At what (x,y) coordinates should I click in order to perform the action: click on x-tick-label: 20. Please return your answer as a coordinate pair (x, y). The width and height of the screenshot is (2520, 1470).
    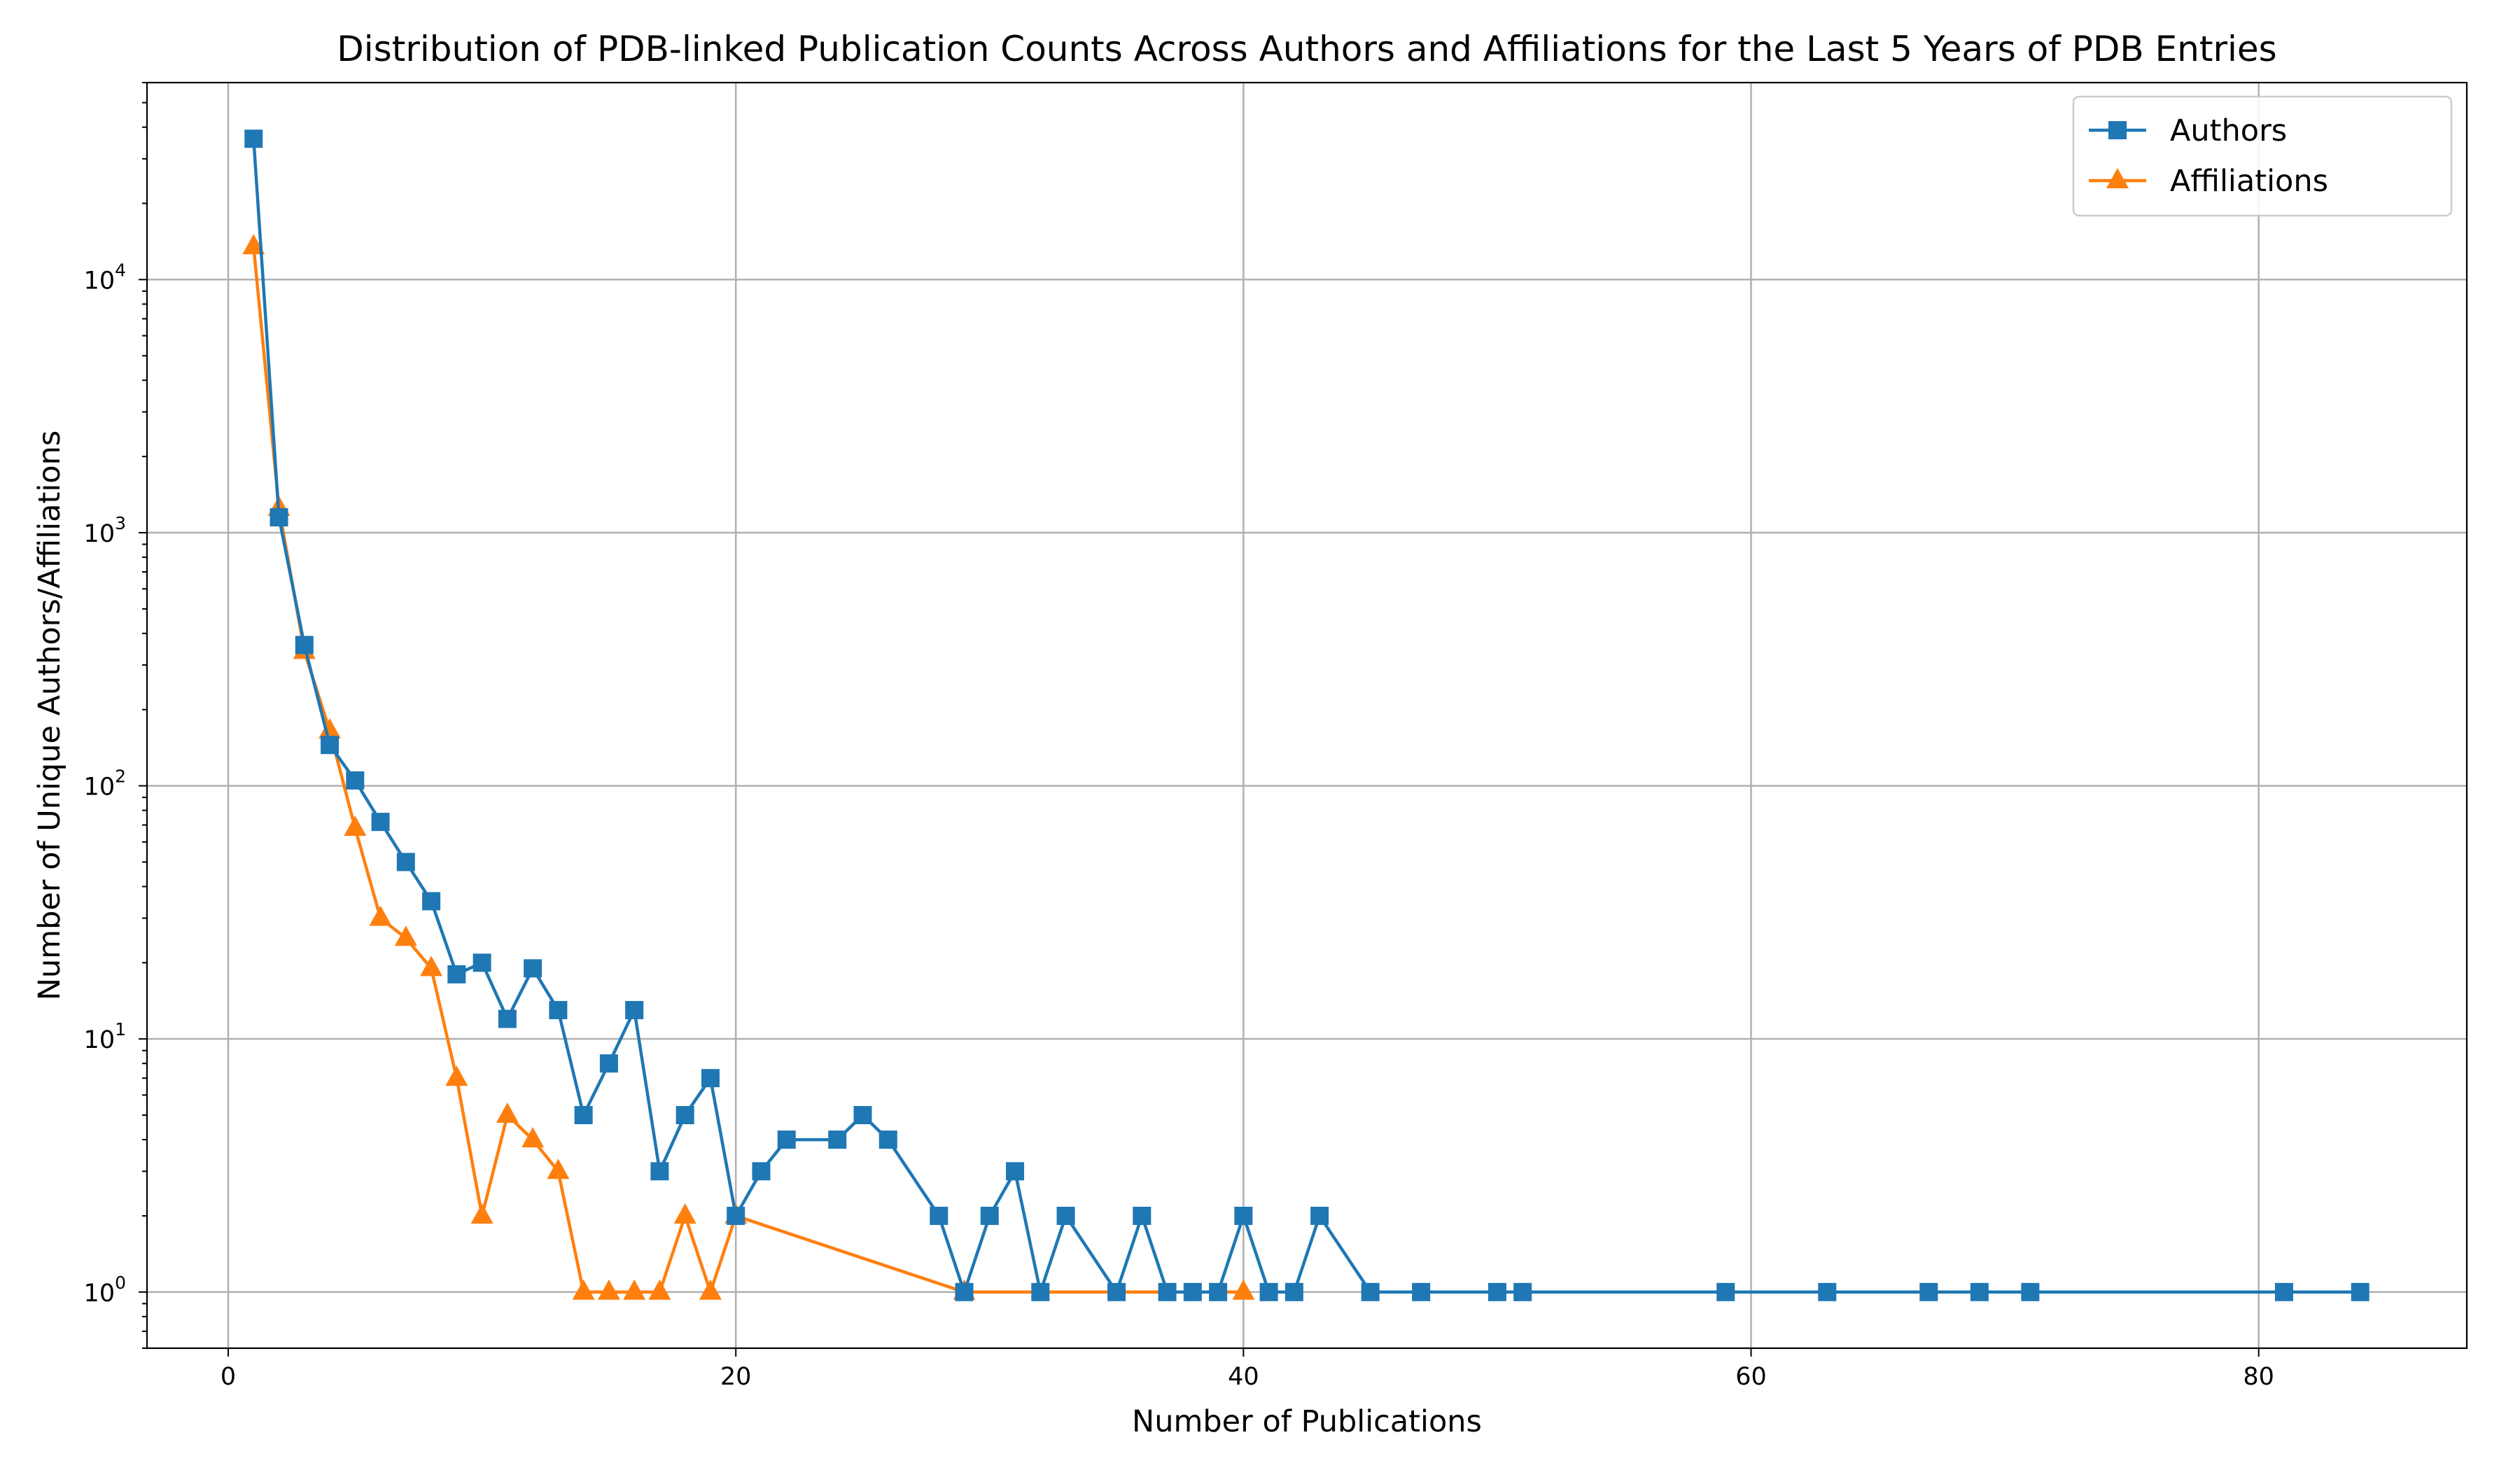
    Looking at the image, I should click on (736, 1377).